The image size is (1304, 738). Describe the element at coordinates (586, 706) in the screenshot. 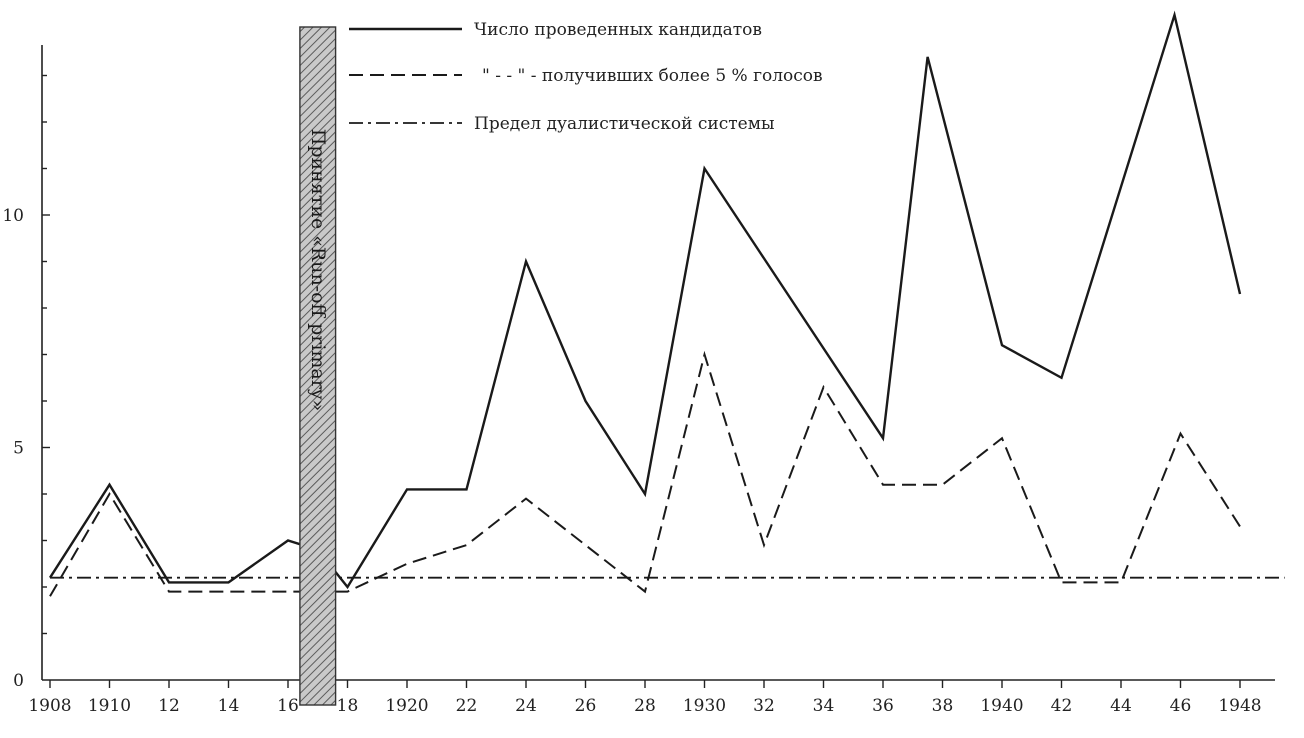

I see `x-tick-label: 26` at that location.